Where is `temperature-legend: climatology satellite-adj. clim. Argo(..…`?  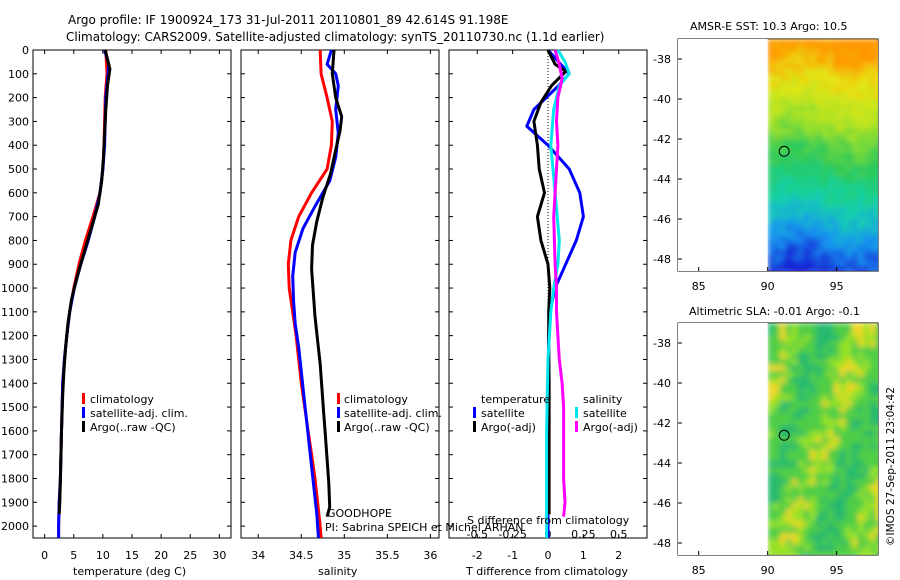
temperature-legend: climatology satellite-adj. clim. Argo(..… is located at coordinates (135, 413).